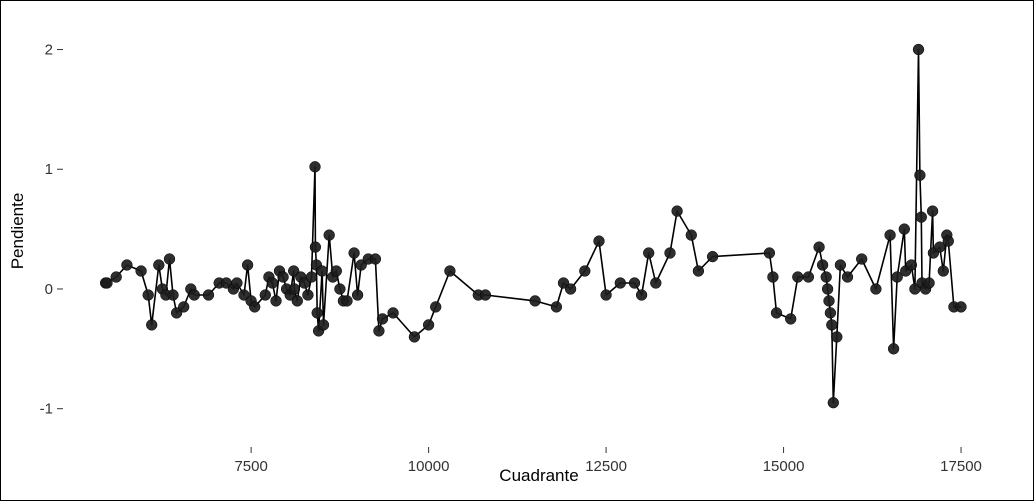  I want to click on svg-text: -1, so click(46, 409).